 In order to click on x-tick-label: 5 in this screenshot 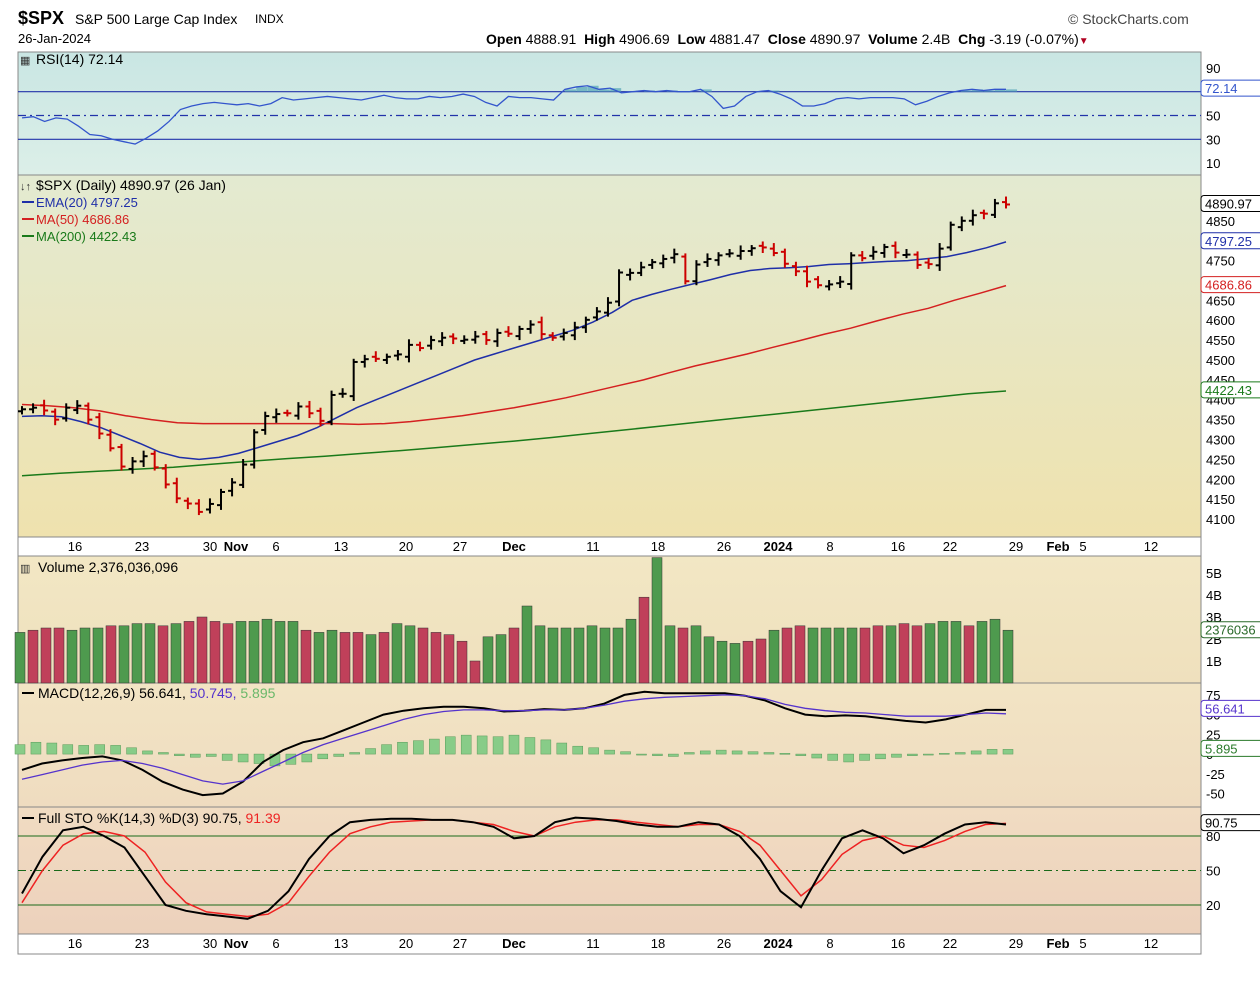, I will do `click(1082, 546)`.